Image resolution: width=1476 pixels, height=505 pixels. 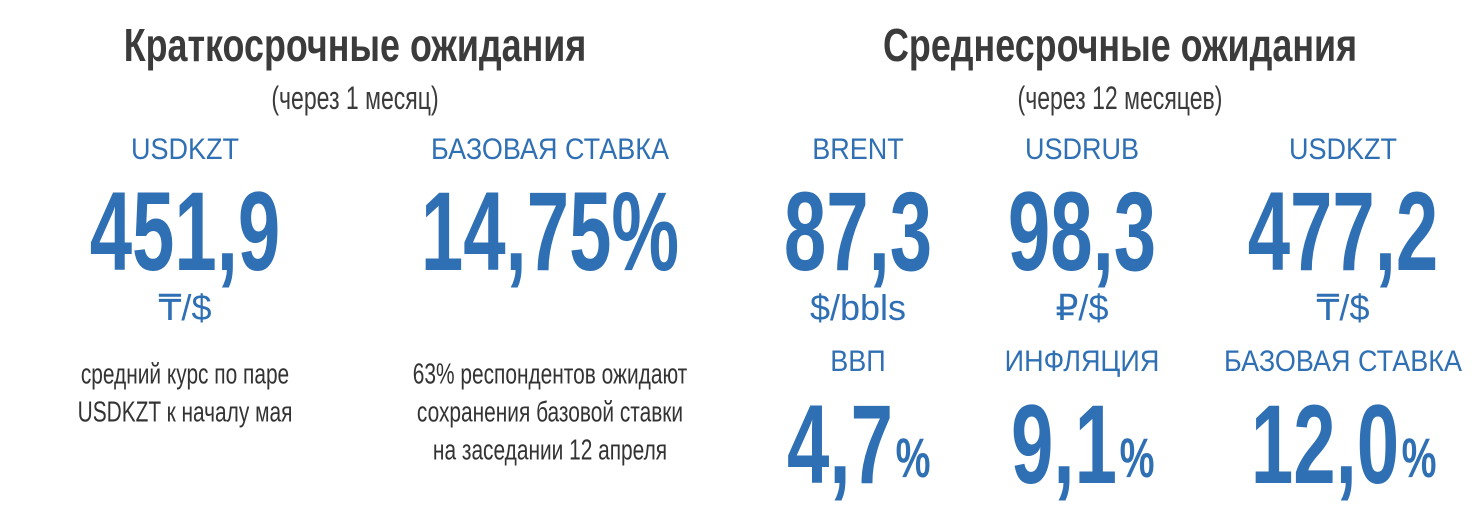 I want to click on indicator-value: 12,0, so click(x=1325, y=443).